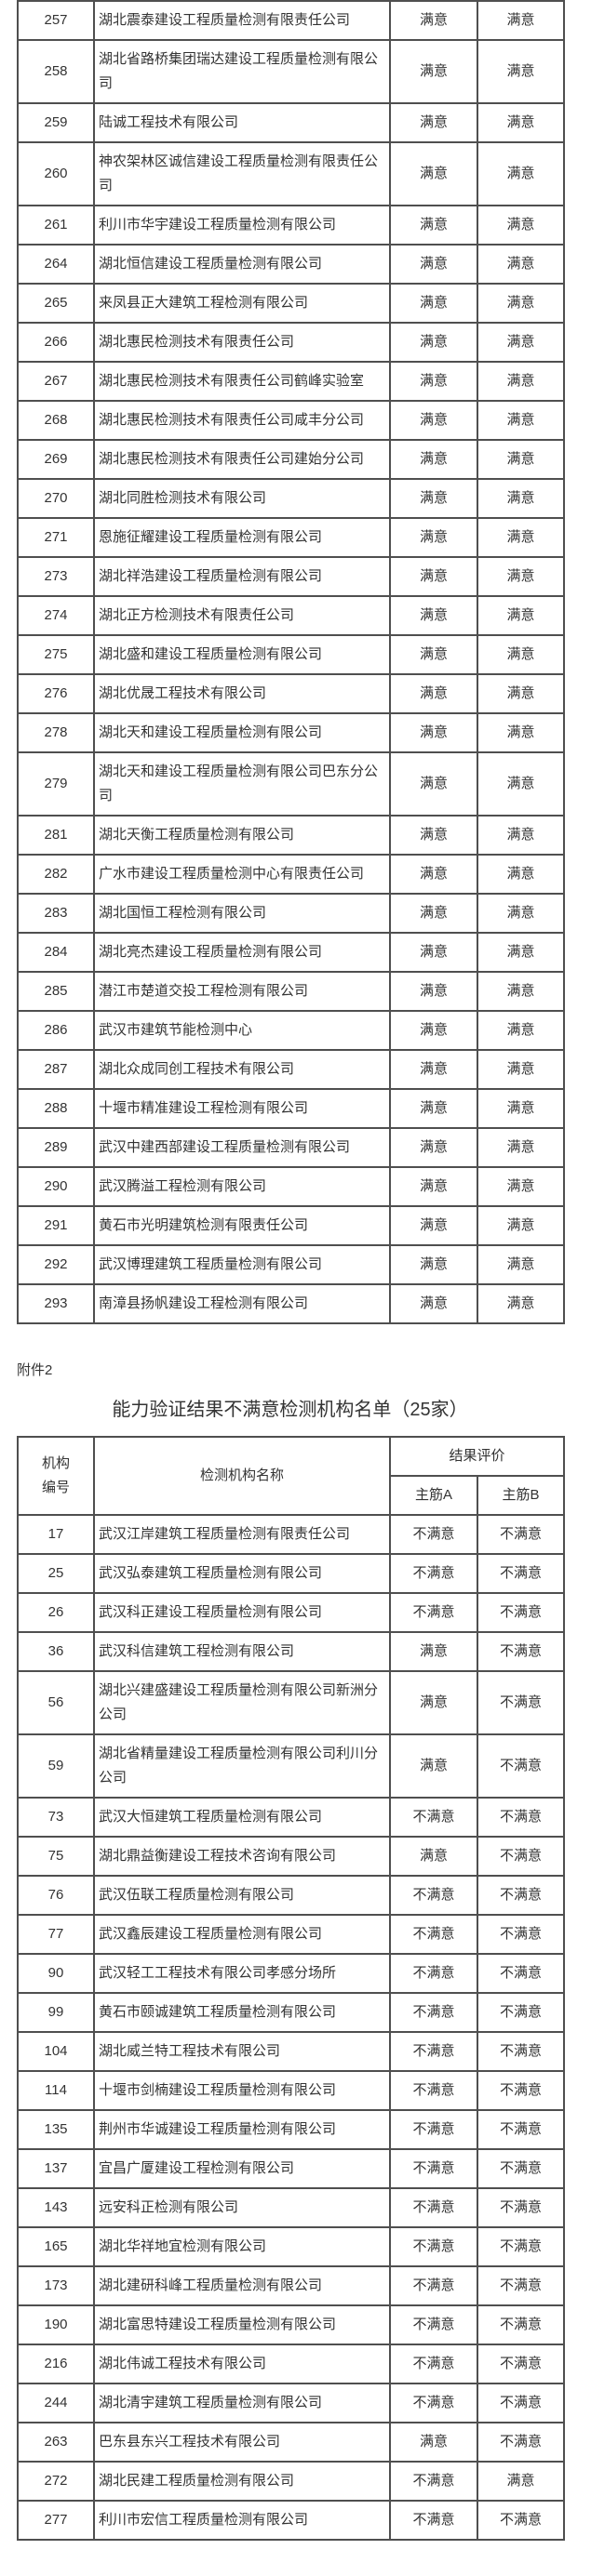 This screenshot has width=591, height=2576. What do you see at coordinates (242, 2285) in the screenshot?
I see `agency-name-cell: 湖北建研科峰工程质量检测有限公司` at bounding box center [242, 2285].